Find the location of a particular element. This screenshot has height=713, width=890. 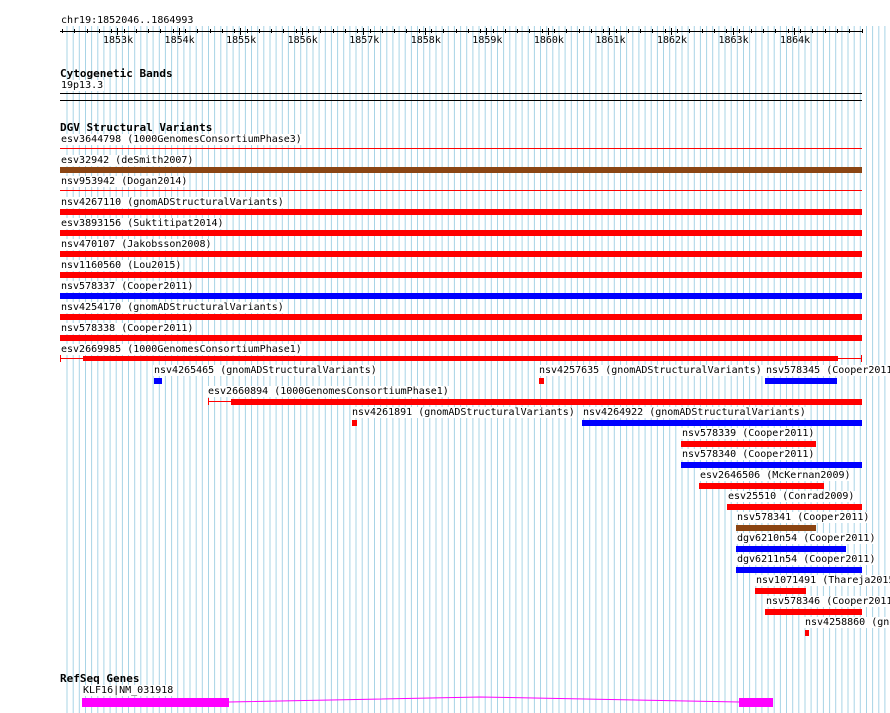

dgv-variant-label: nsv4267110 (gnomADStructuralVariants) is located at coordinates (172, 202).